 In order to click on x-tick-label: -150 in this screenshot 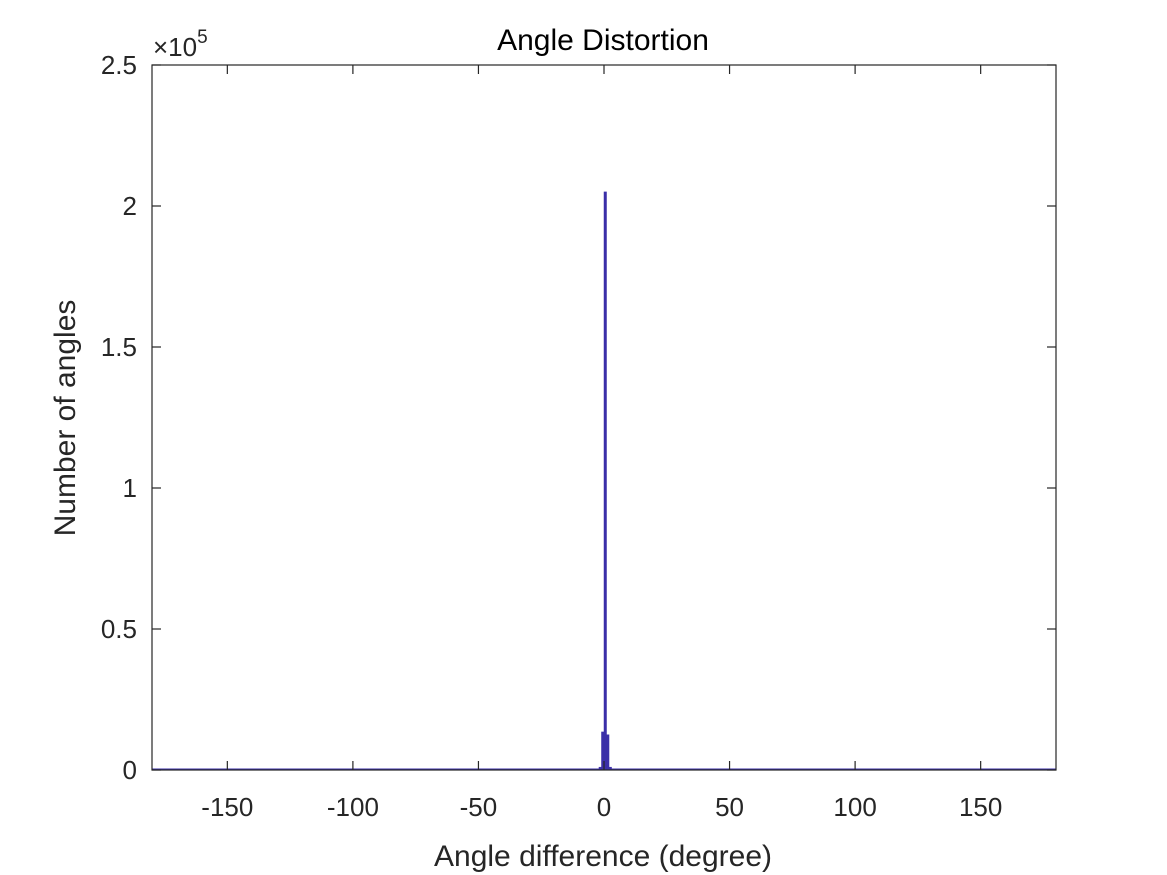, I will do `click(227, 807)`.